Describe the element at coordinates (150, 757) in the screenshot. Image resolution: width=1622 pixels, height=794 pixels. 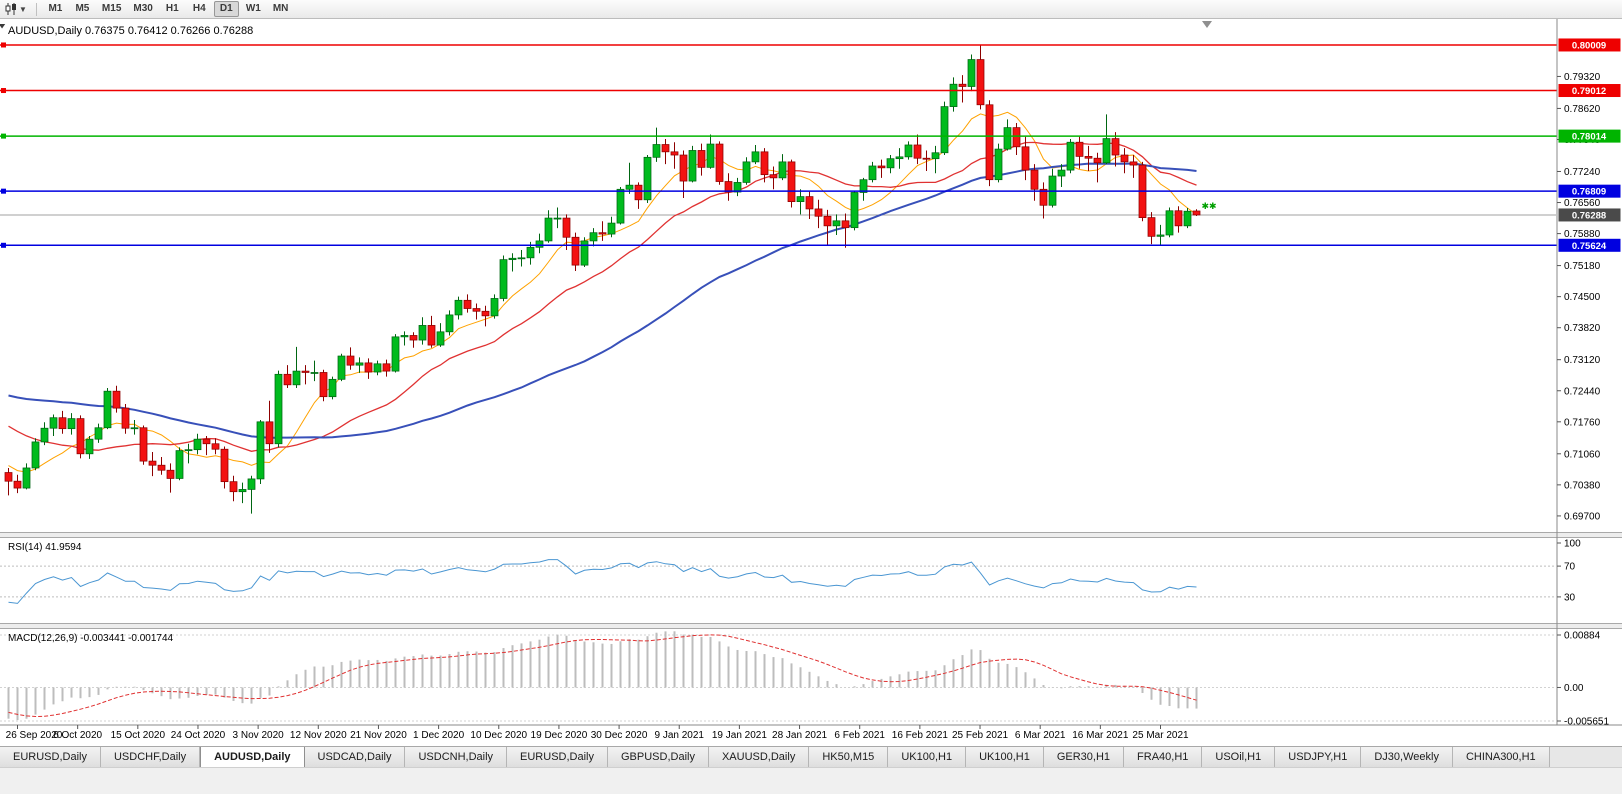
I see `chart-tab-usdchf-daily: USDCHF,Daily` at that location.